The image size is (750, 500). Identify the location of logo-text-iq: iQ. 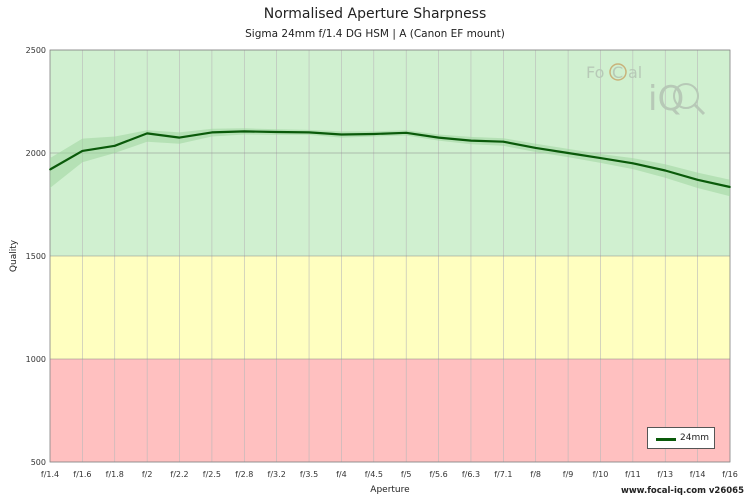
(666, 99).